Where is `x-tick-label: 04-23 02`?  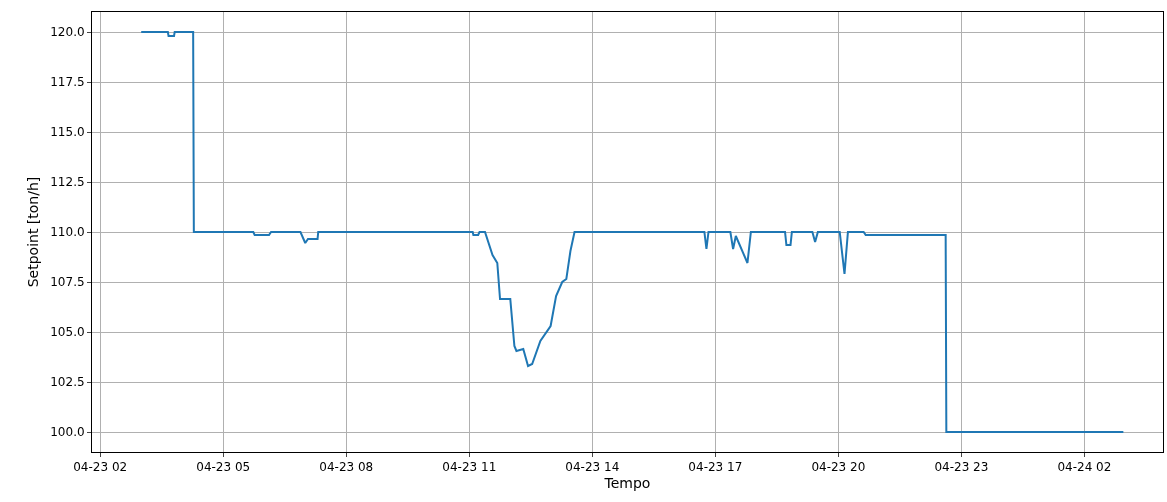 x-tick-label: 04-23 02 is located at coordinates (100, 467).